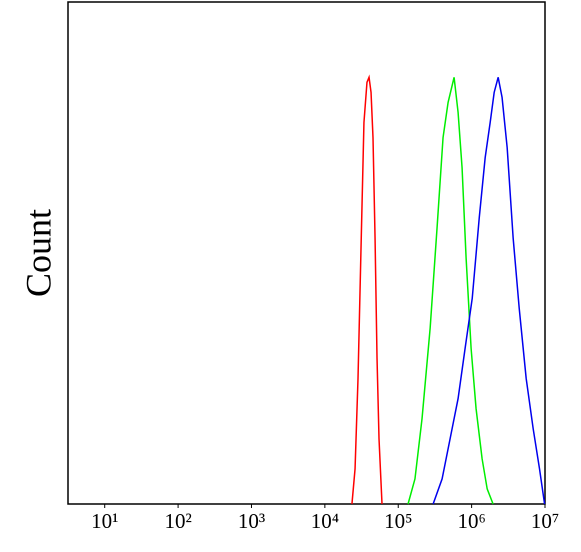  What do you see at coordinates (104, 521) in the screenshot?
I see `x-tick-label: 10¹` at bounding box center [104, 521].